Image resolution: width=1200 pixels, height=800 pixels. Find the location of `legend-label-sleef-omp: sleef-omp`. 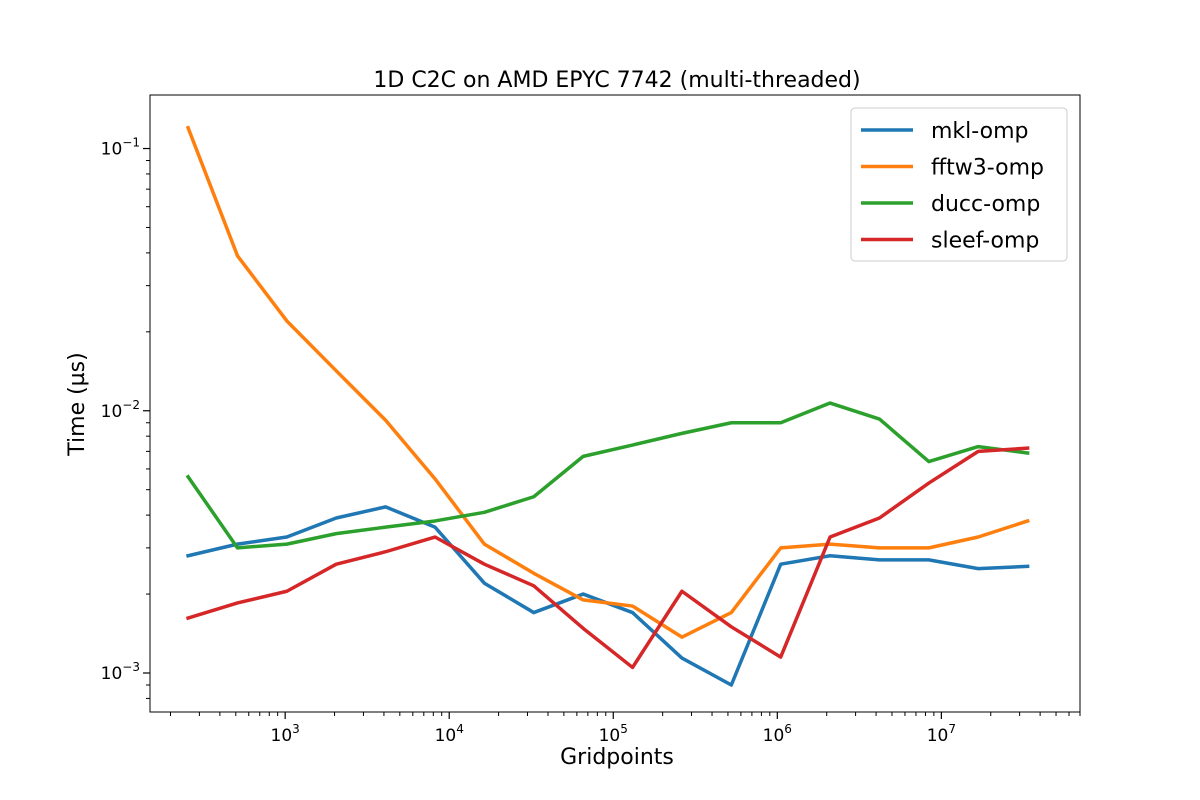

legend-label-sleef-omp: sleef-omp is located at coordinates (985, 241).